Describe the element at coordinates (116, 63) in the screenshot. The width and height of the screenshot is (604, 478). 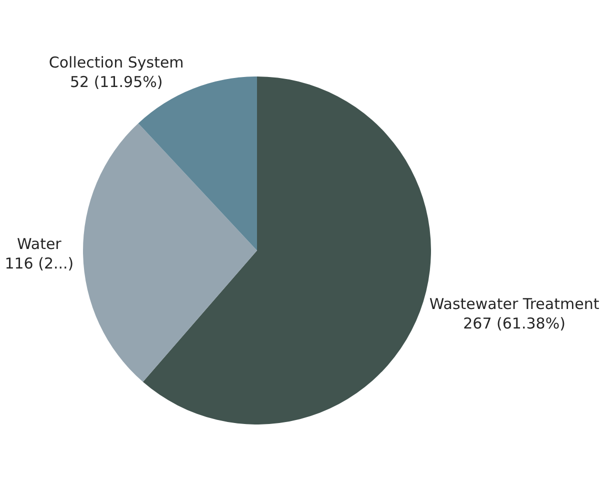
I see `slice-label: Collection System` at that location.